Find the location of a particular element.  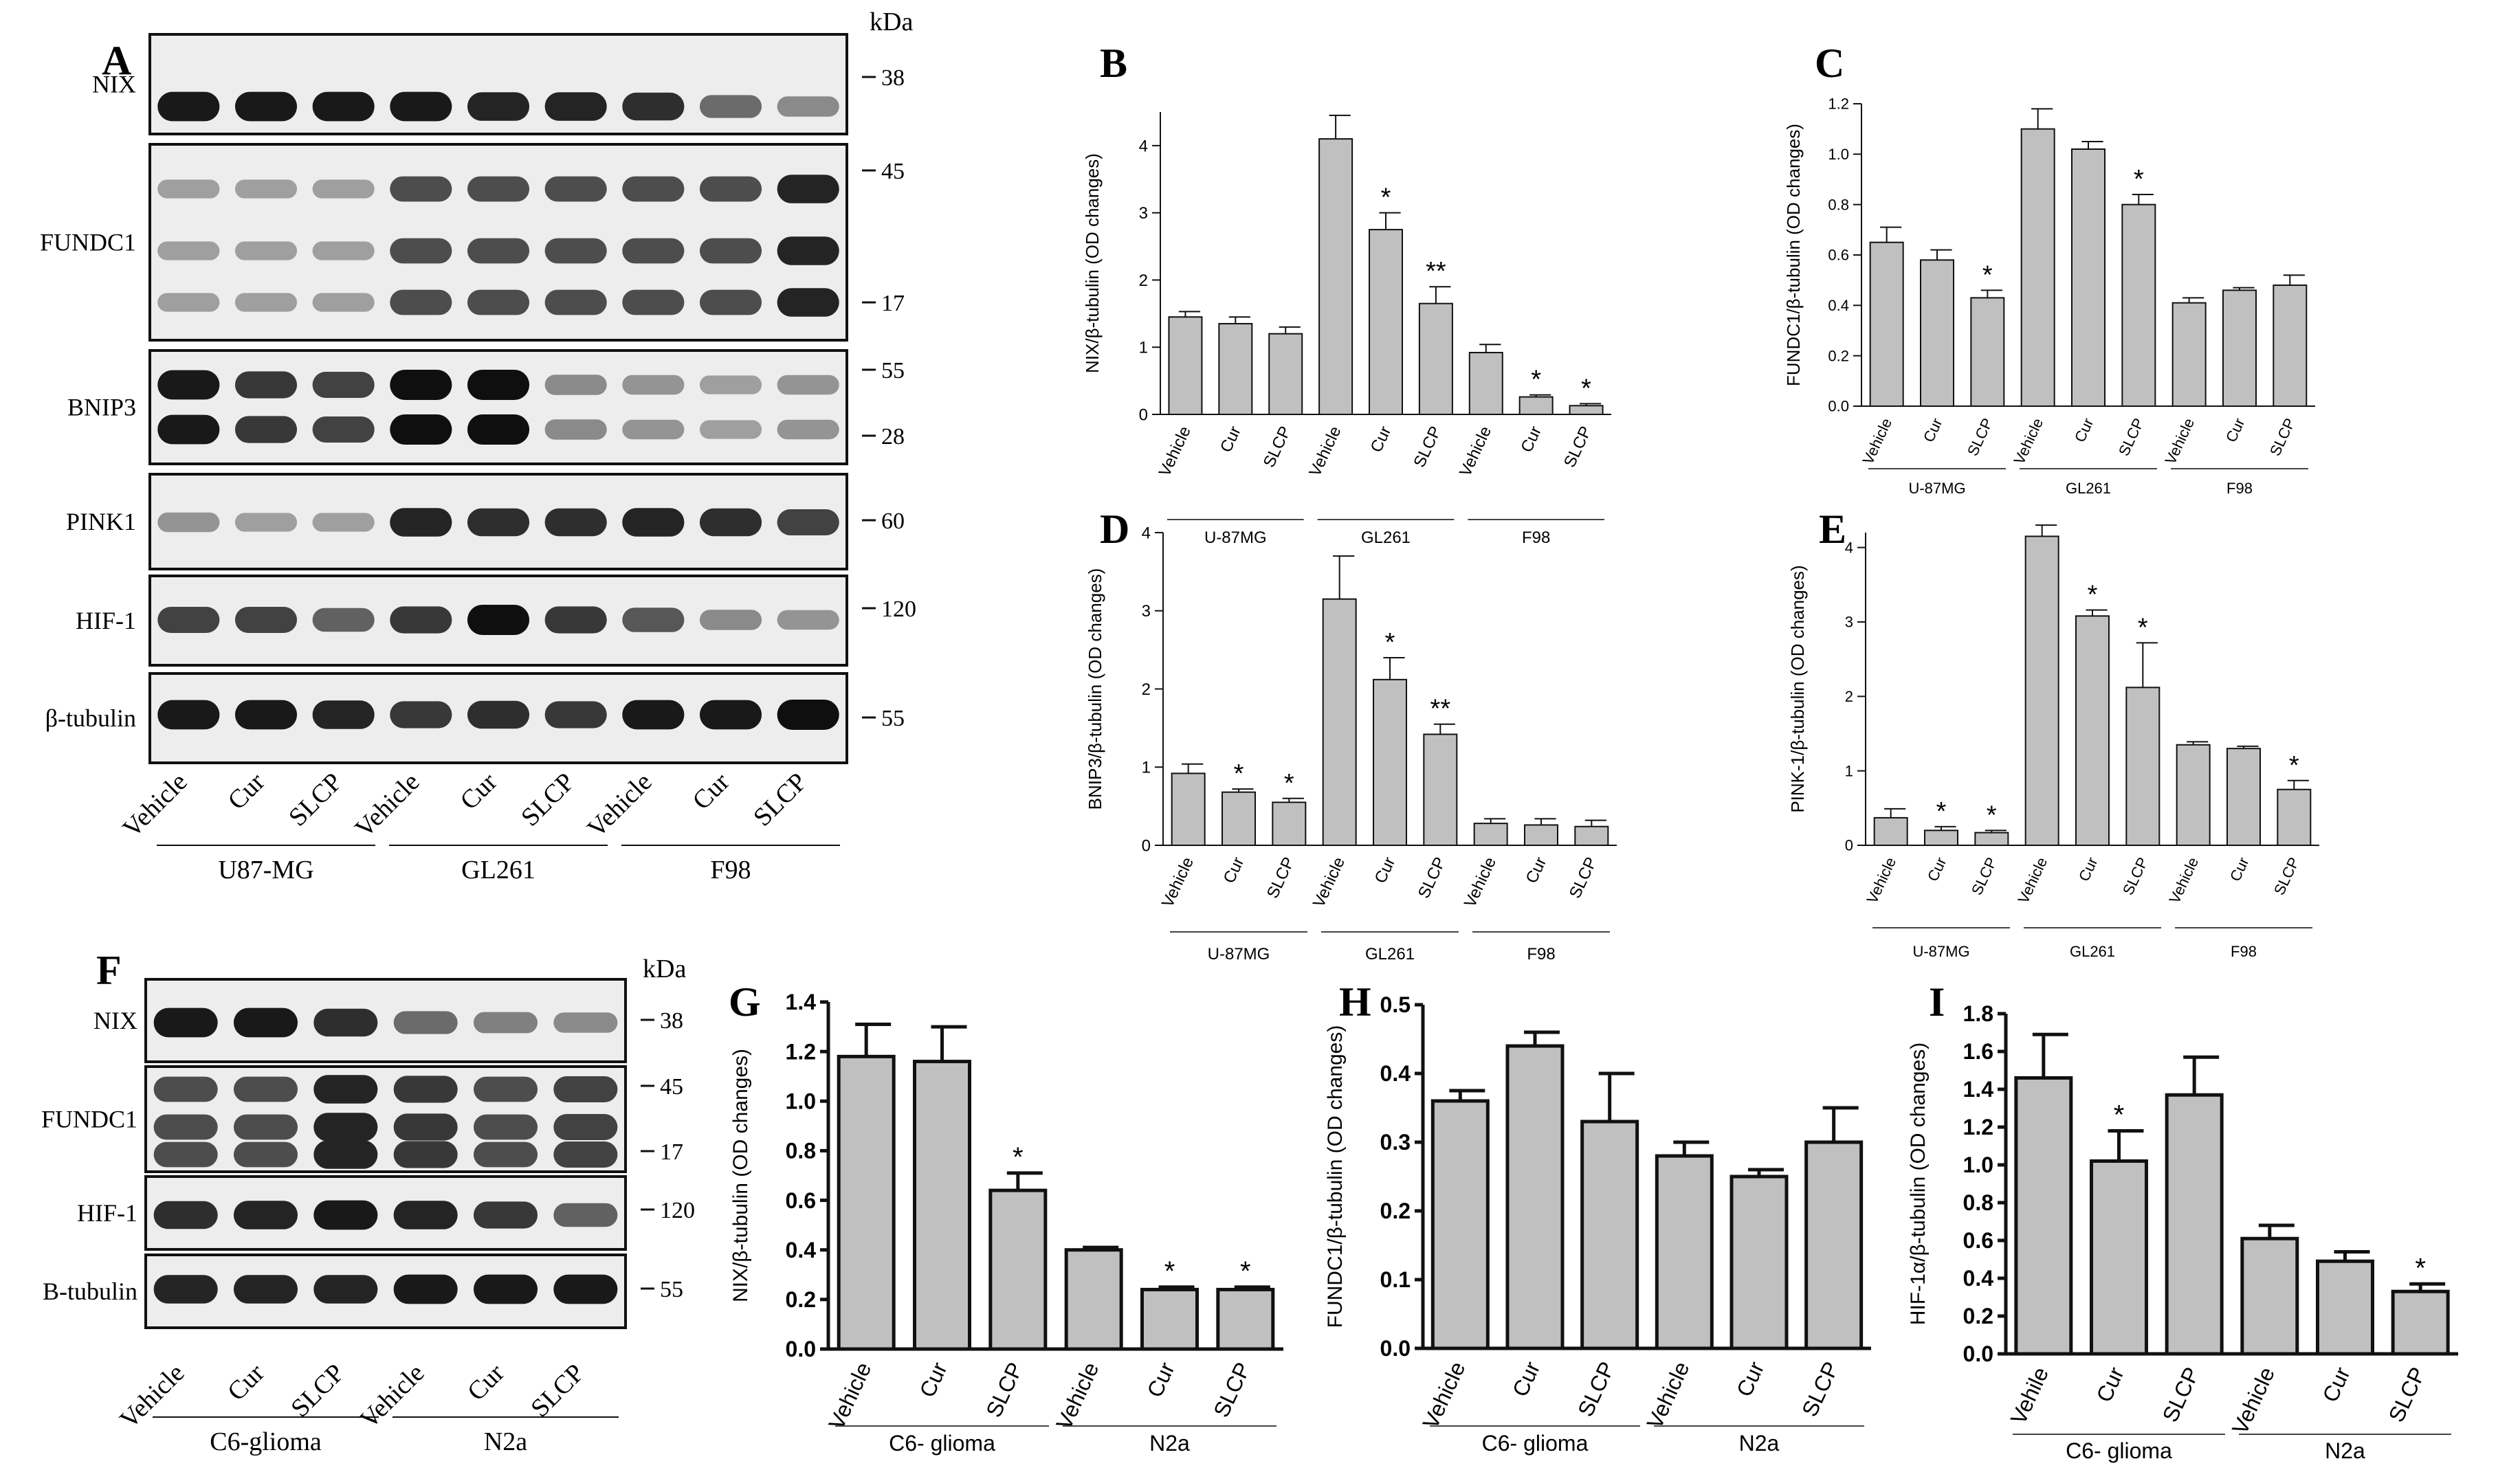

kda-marker: 28 is located at coordinates (893, 436).